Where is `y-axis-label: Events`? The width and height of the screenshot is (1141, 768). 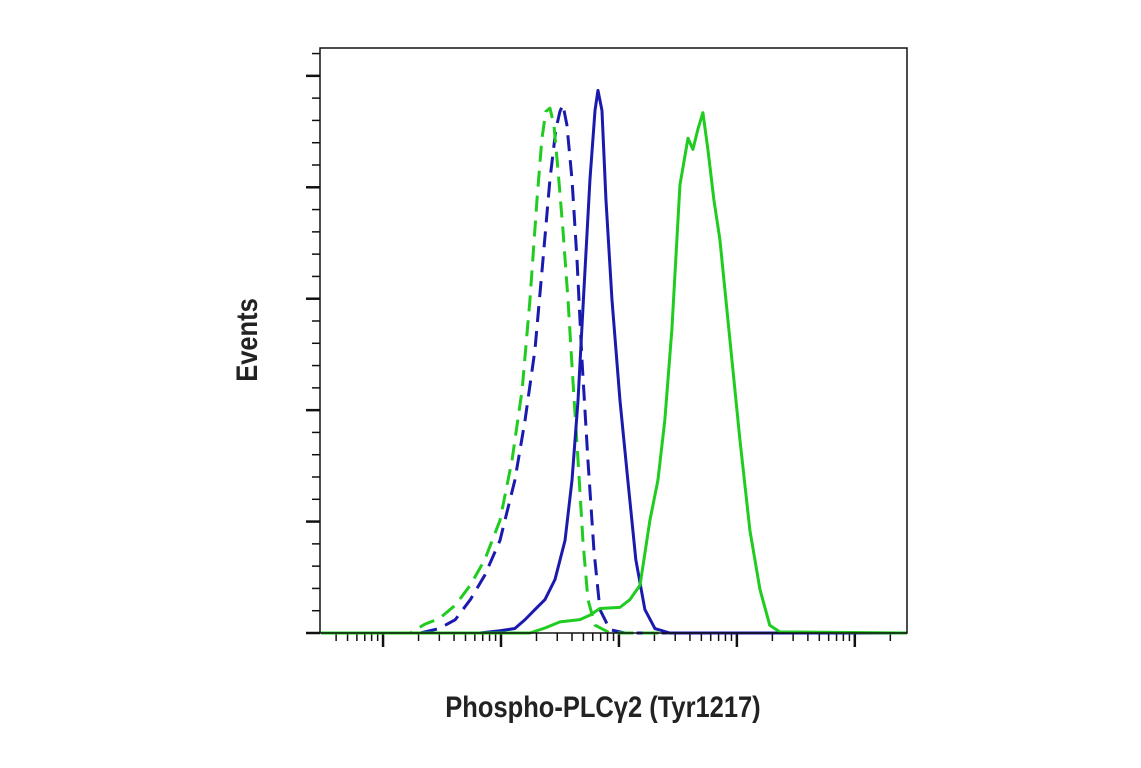
y-axis-label: Events is located at coordinates (246, 340).